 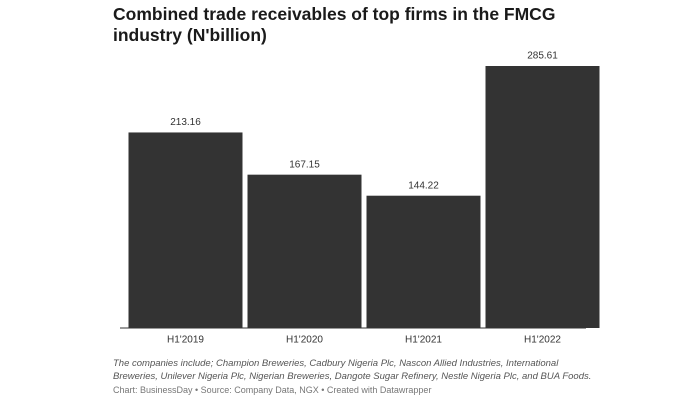 What do you see at coordinates (185, 122) in the screenshot?
I see `value-label: 213.16` at bounding box center [185, 122].